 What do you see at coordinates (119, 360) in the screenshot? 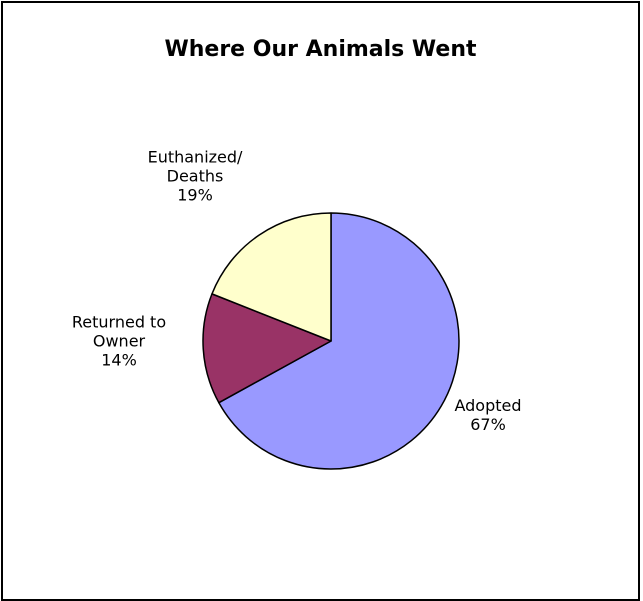
I see `slice-percent-label: 14%` at bounding box center [119, 360].